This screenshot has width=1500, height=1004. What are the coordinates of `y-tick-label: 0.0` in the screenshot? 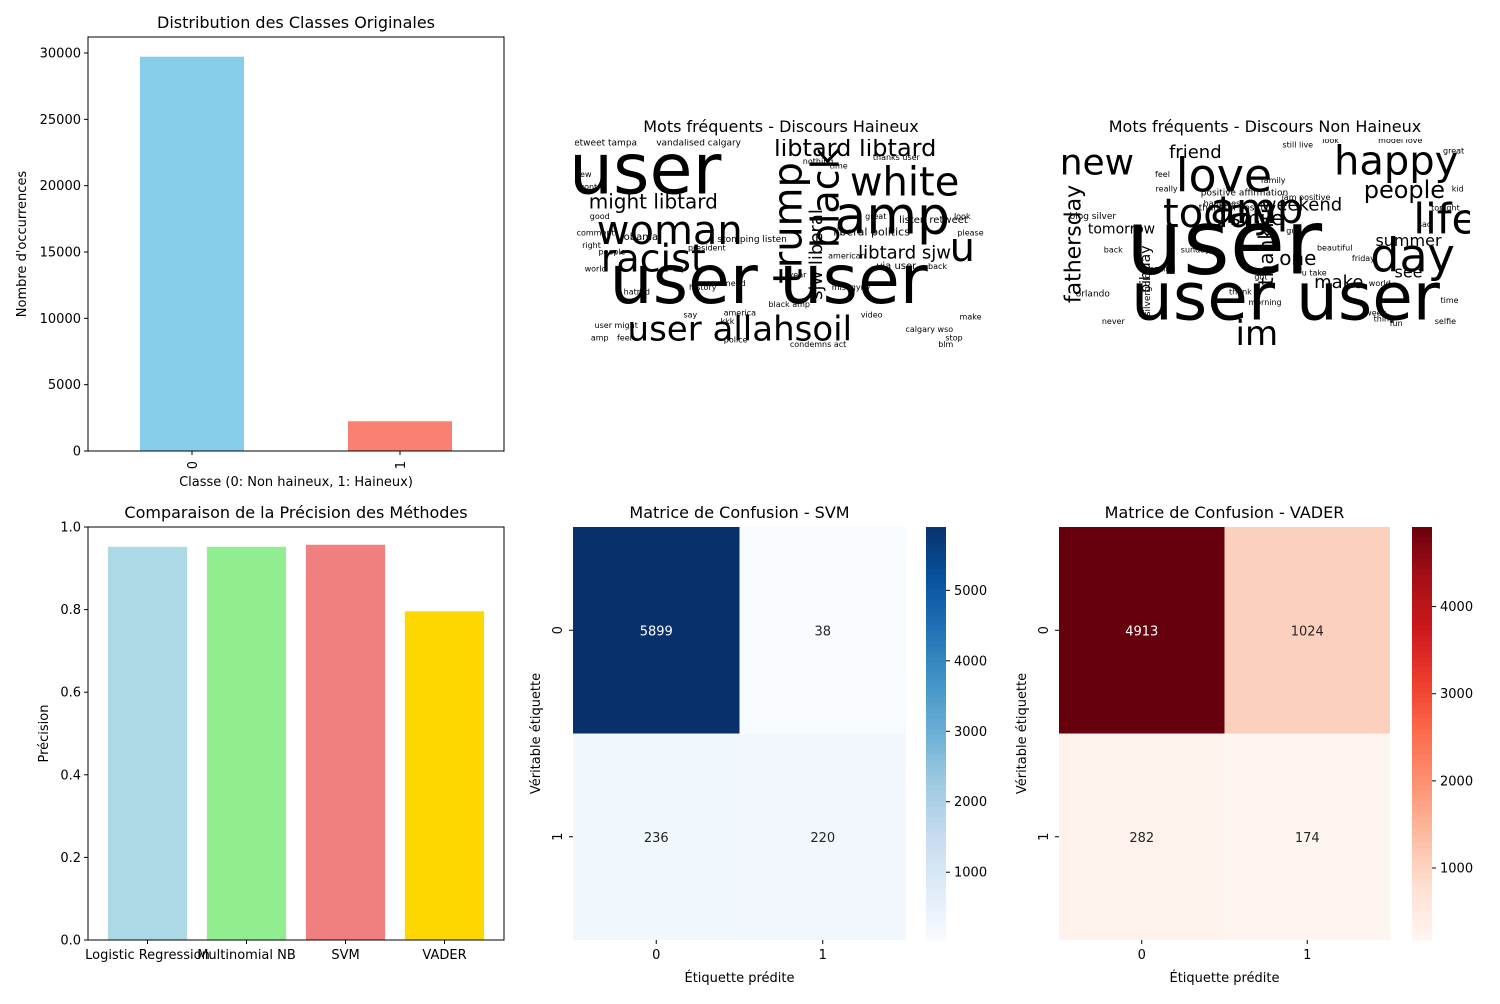 It's located at (70, 941).